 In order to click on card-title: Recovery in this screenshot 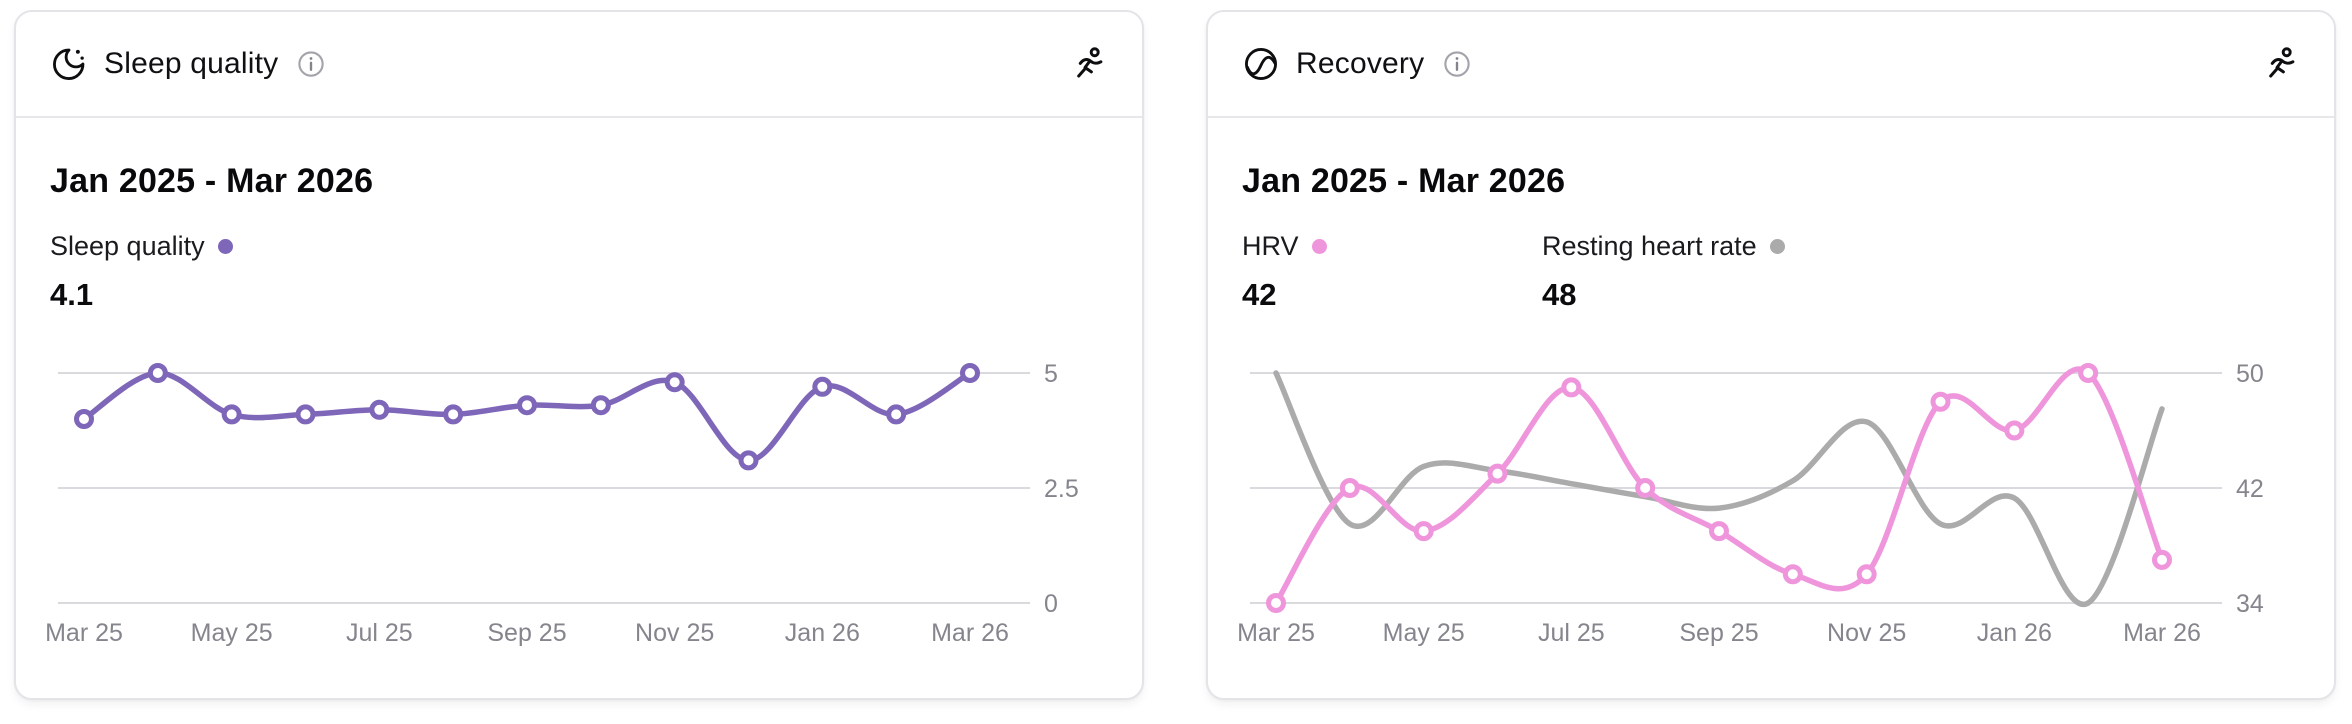, I will do `click(1360, 63)`.